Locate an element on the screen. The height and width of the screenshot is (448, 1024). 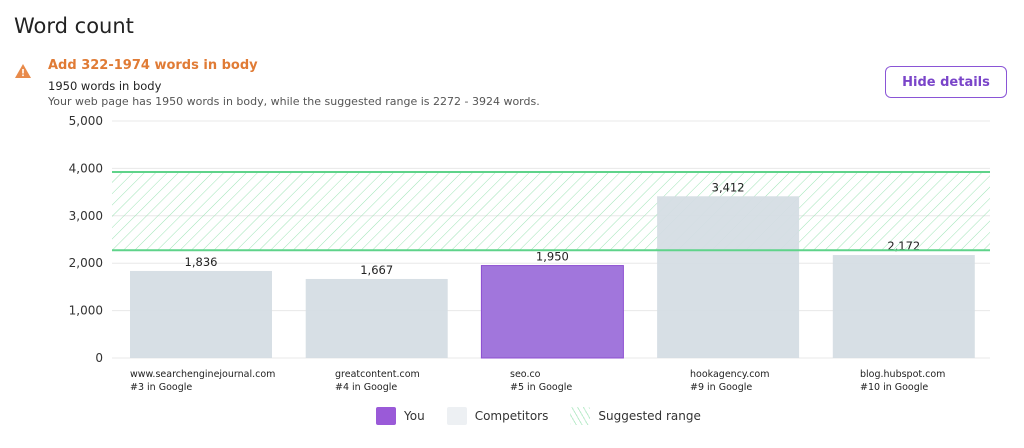
x-rank-label: #3 in Google is located at coordinates (161, 387).